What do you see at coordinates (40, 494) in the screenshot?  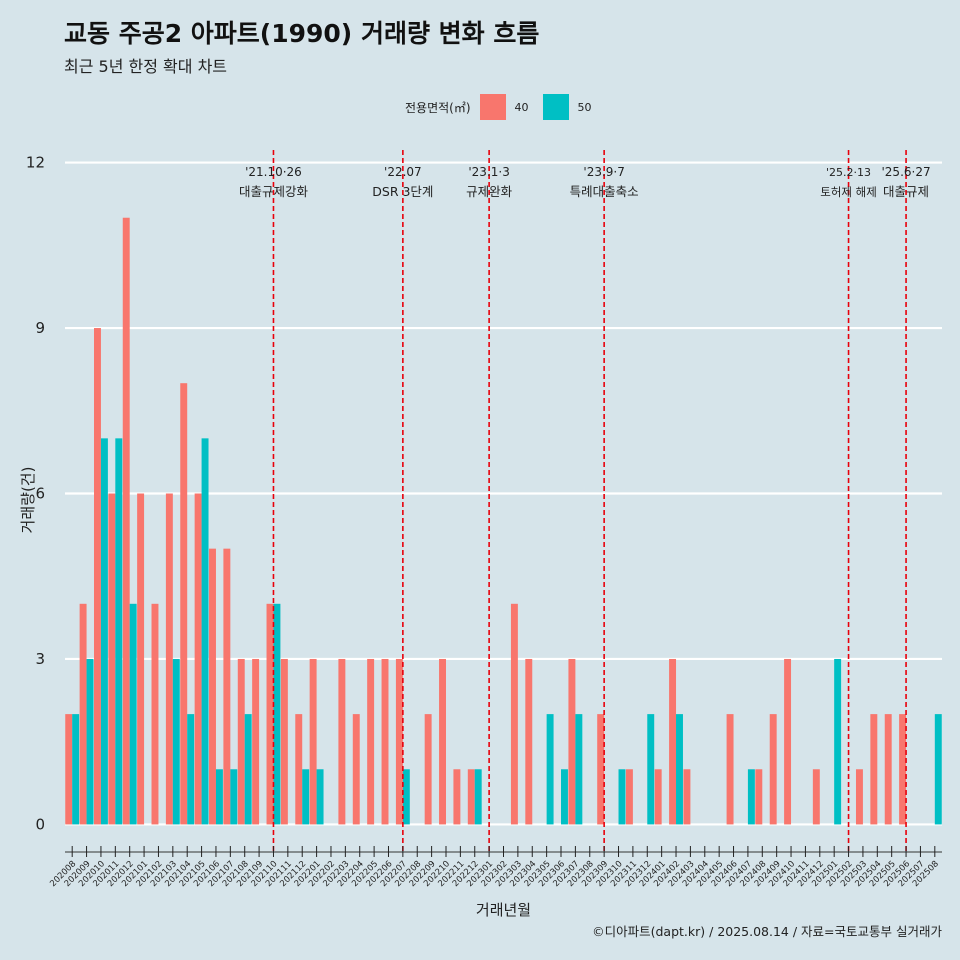 I see `y-tick-label: 6` at bounding box center [40, 494].